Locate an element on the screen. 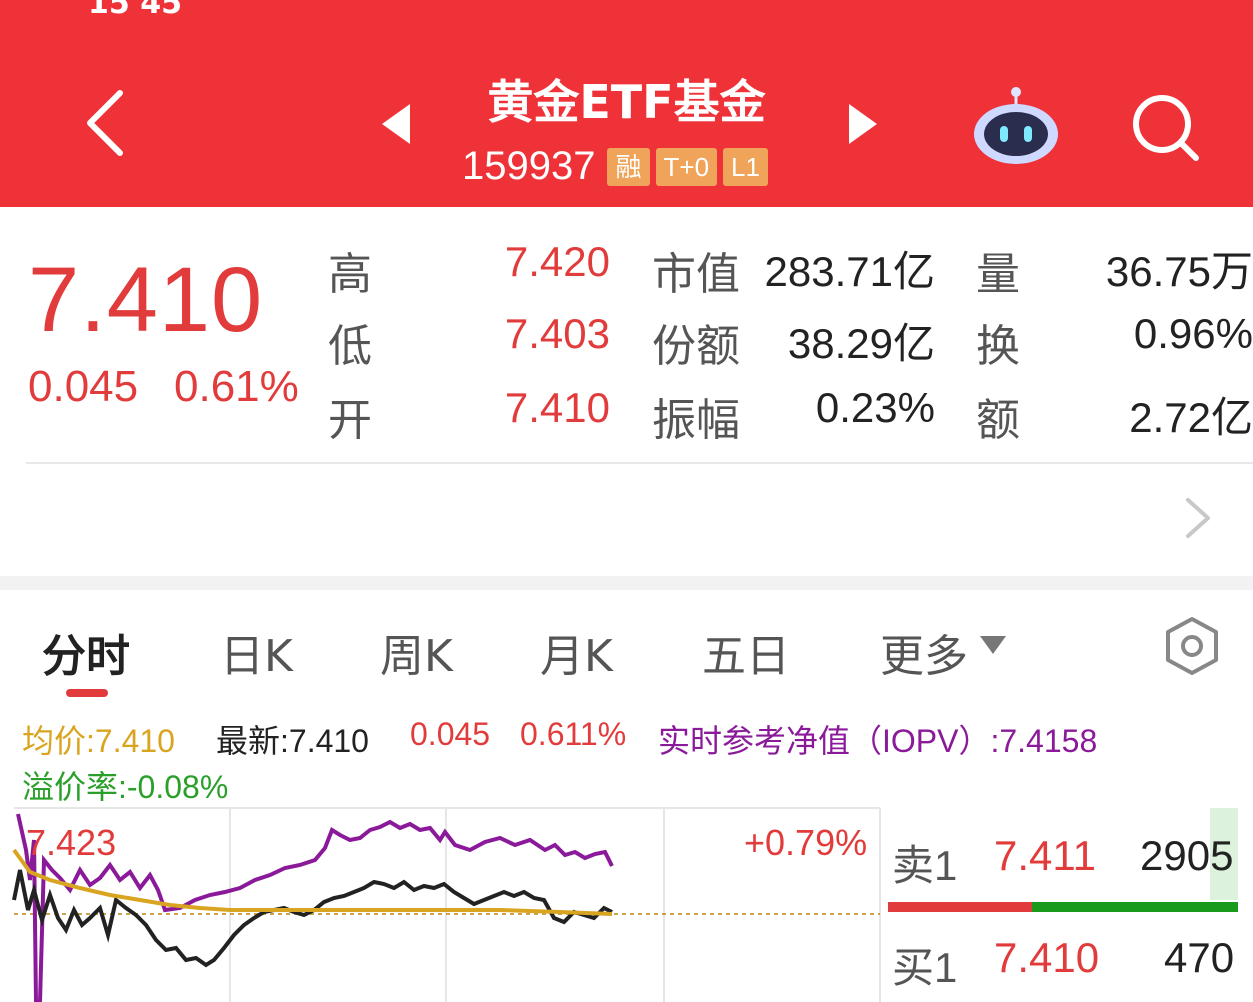 The width and height of the screenshot is (1253, 1002). price-change: 0.045 is located at coordinates (83, 386).